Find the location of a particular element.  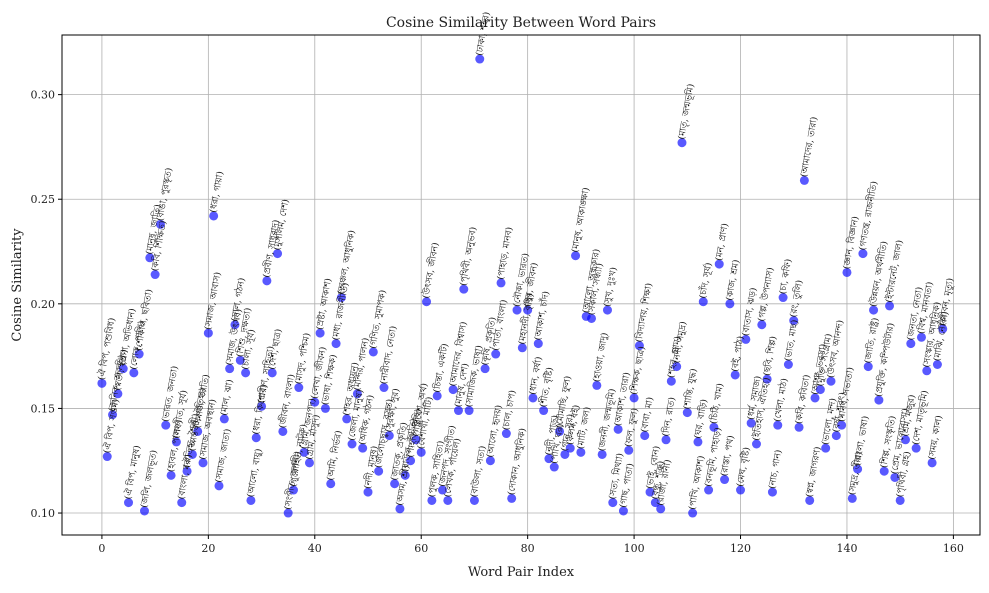

y-tick-label: 0.10 is located at coordinates (43, 513).